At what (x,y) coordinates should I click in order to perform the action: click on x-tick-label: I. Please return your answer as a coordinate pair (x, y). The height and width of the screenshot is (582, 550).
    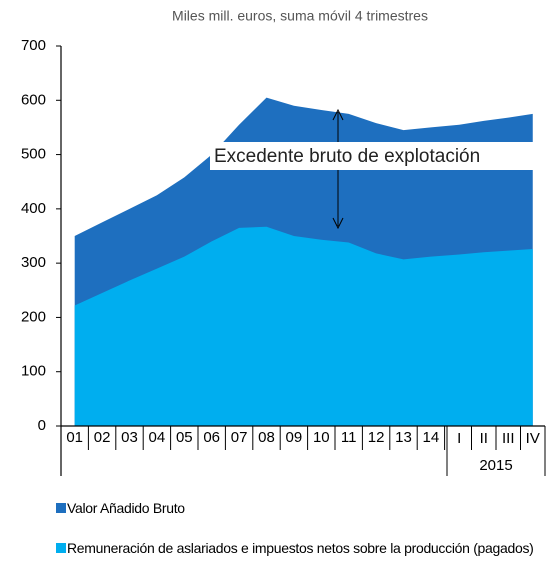
    Looking at the image, I should click on (459, 438).